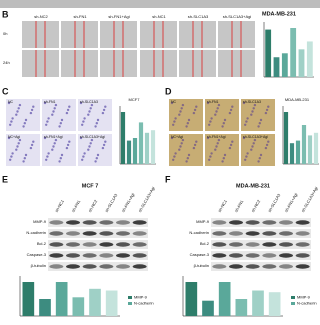 The height and width of the screenshot is (325, 320). What do you see at coordinates (41, 16) in the screenshot?
I see `column-label: sh-NC2` at bounding box center [41, 16].